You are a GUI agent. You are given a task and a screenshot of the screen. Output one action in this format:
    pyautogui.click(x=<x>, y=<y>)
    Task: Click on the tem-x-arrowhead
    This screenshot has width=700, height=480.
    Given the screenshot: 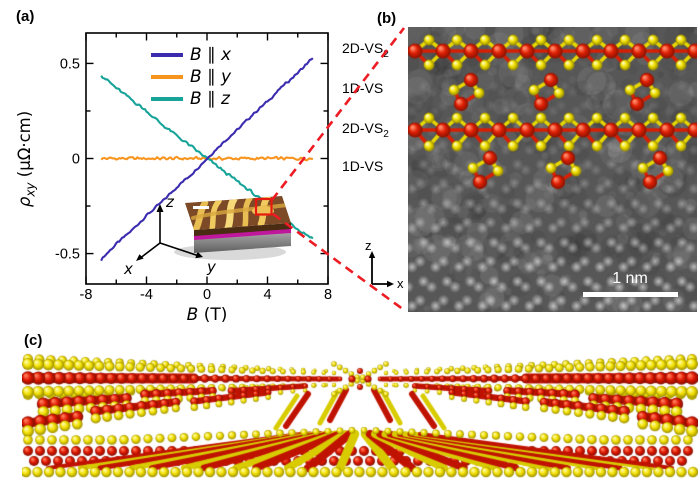 What is the action you would take?
    pyautogui.click(x=390, y=284)
    